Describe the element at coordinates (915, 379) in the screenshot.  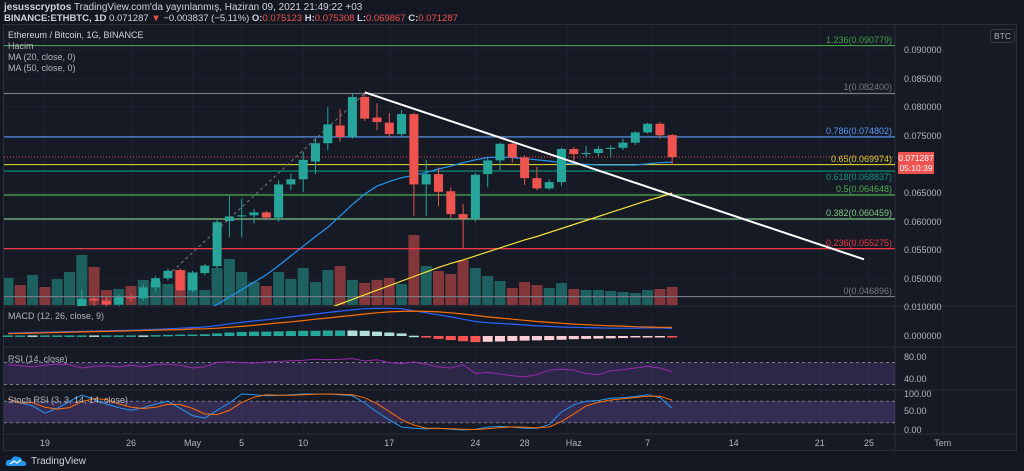
I see `rsi-tick: 40.00` at that location.